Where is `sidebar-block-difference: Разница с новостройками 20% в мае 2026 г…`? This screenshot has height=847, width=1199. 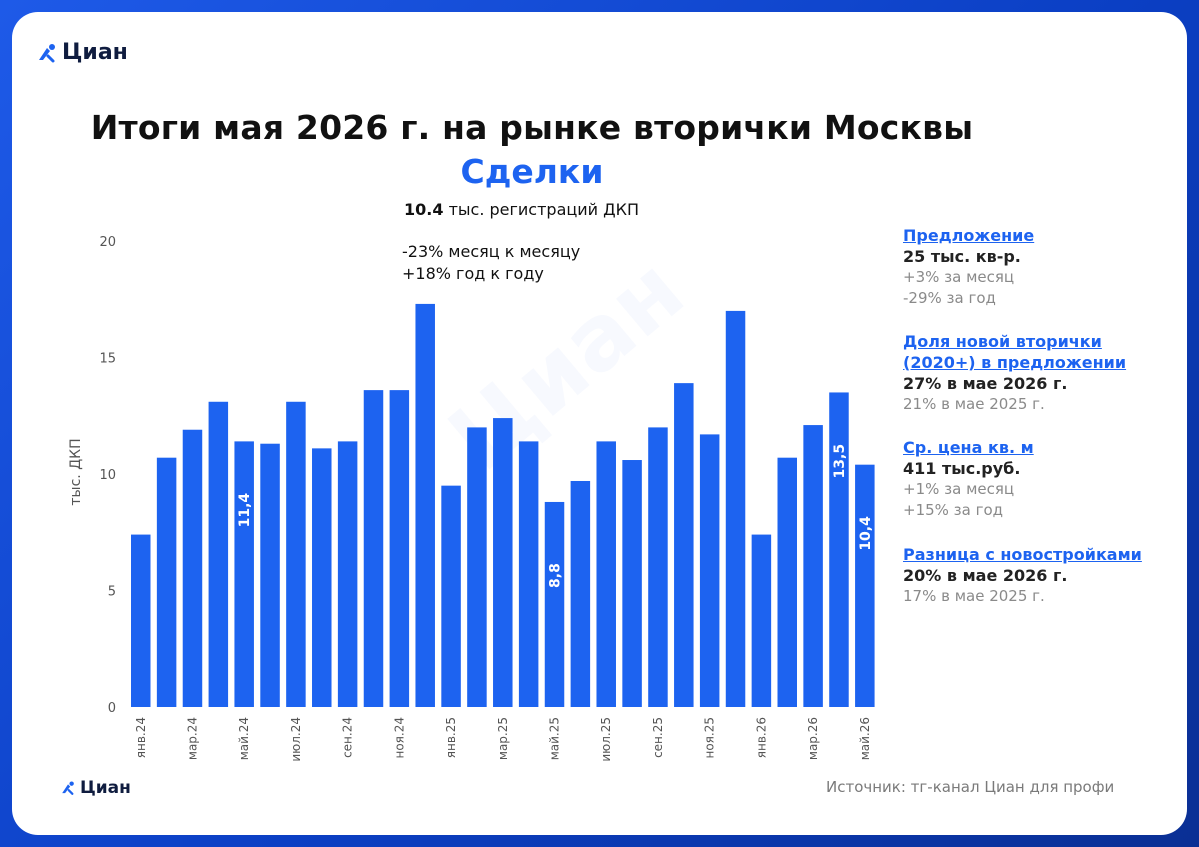
sidebar-block-difference: Разница с новостройками 20% в мае 2026 г… is located at coordinates (1038, 575).